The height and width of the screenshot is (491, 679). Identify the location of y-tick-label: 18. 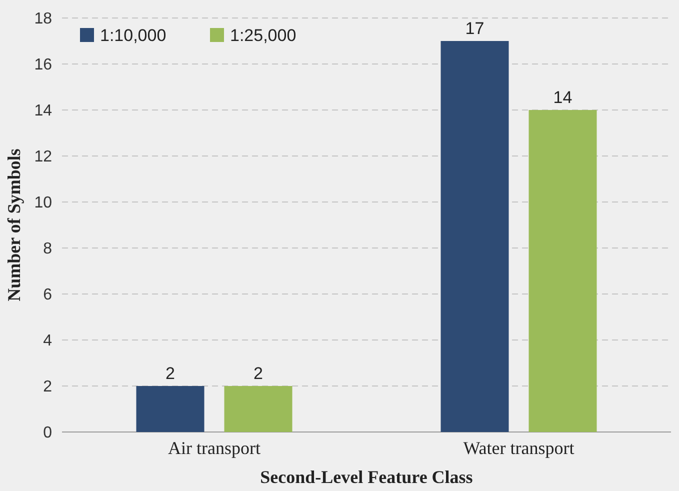
(43, 19).